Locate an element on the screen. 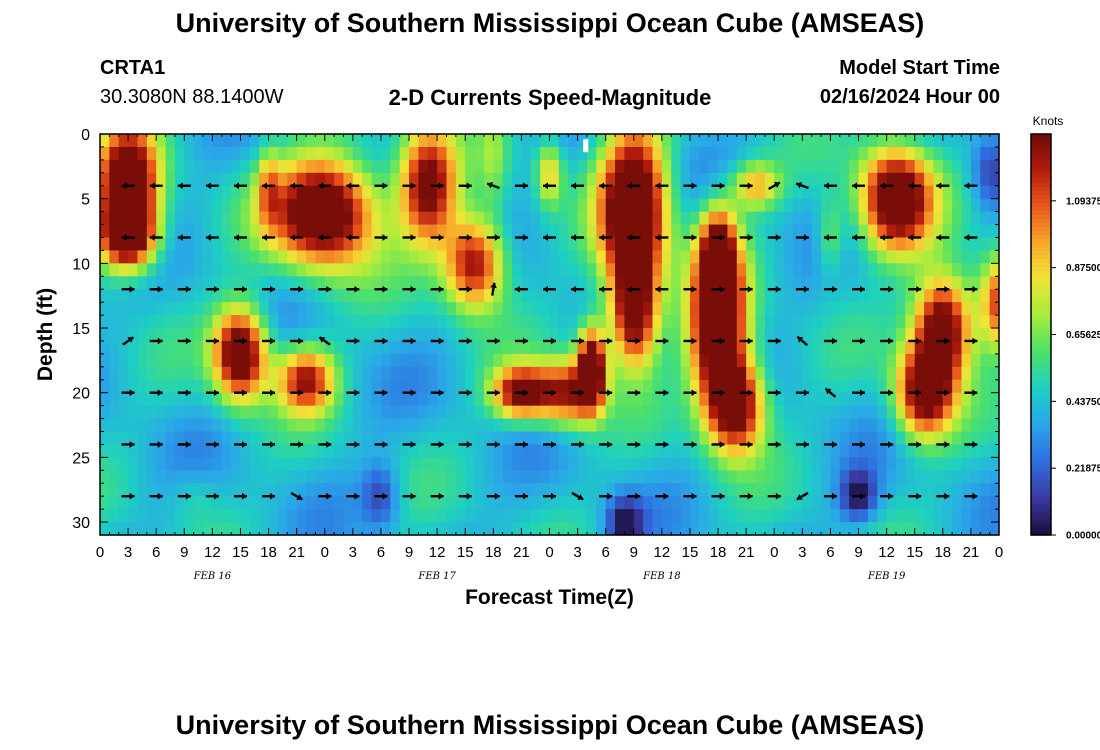 Image resolution: width=1100 pixels, height=750 pixels. x-tick-label: 3 is located at coordinates (802, 552).